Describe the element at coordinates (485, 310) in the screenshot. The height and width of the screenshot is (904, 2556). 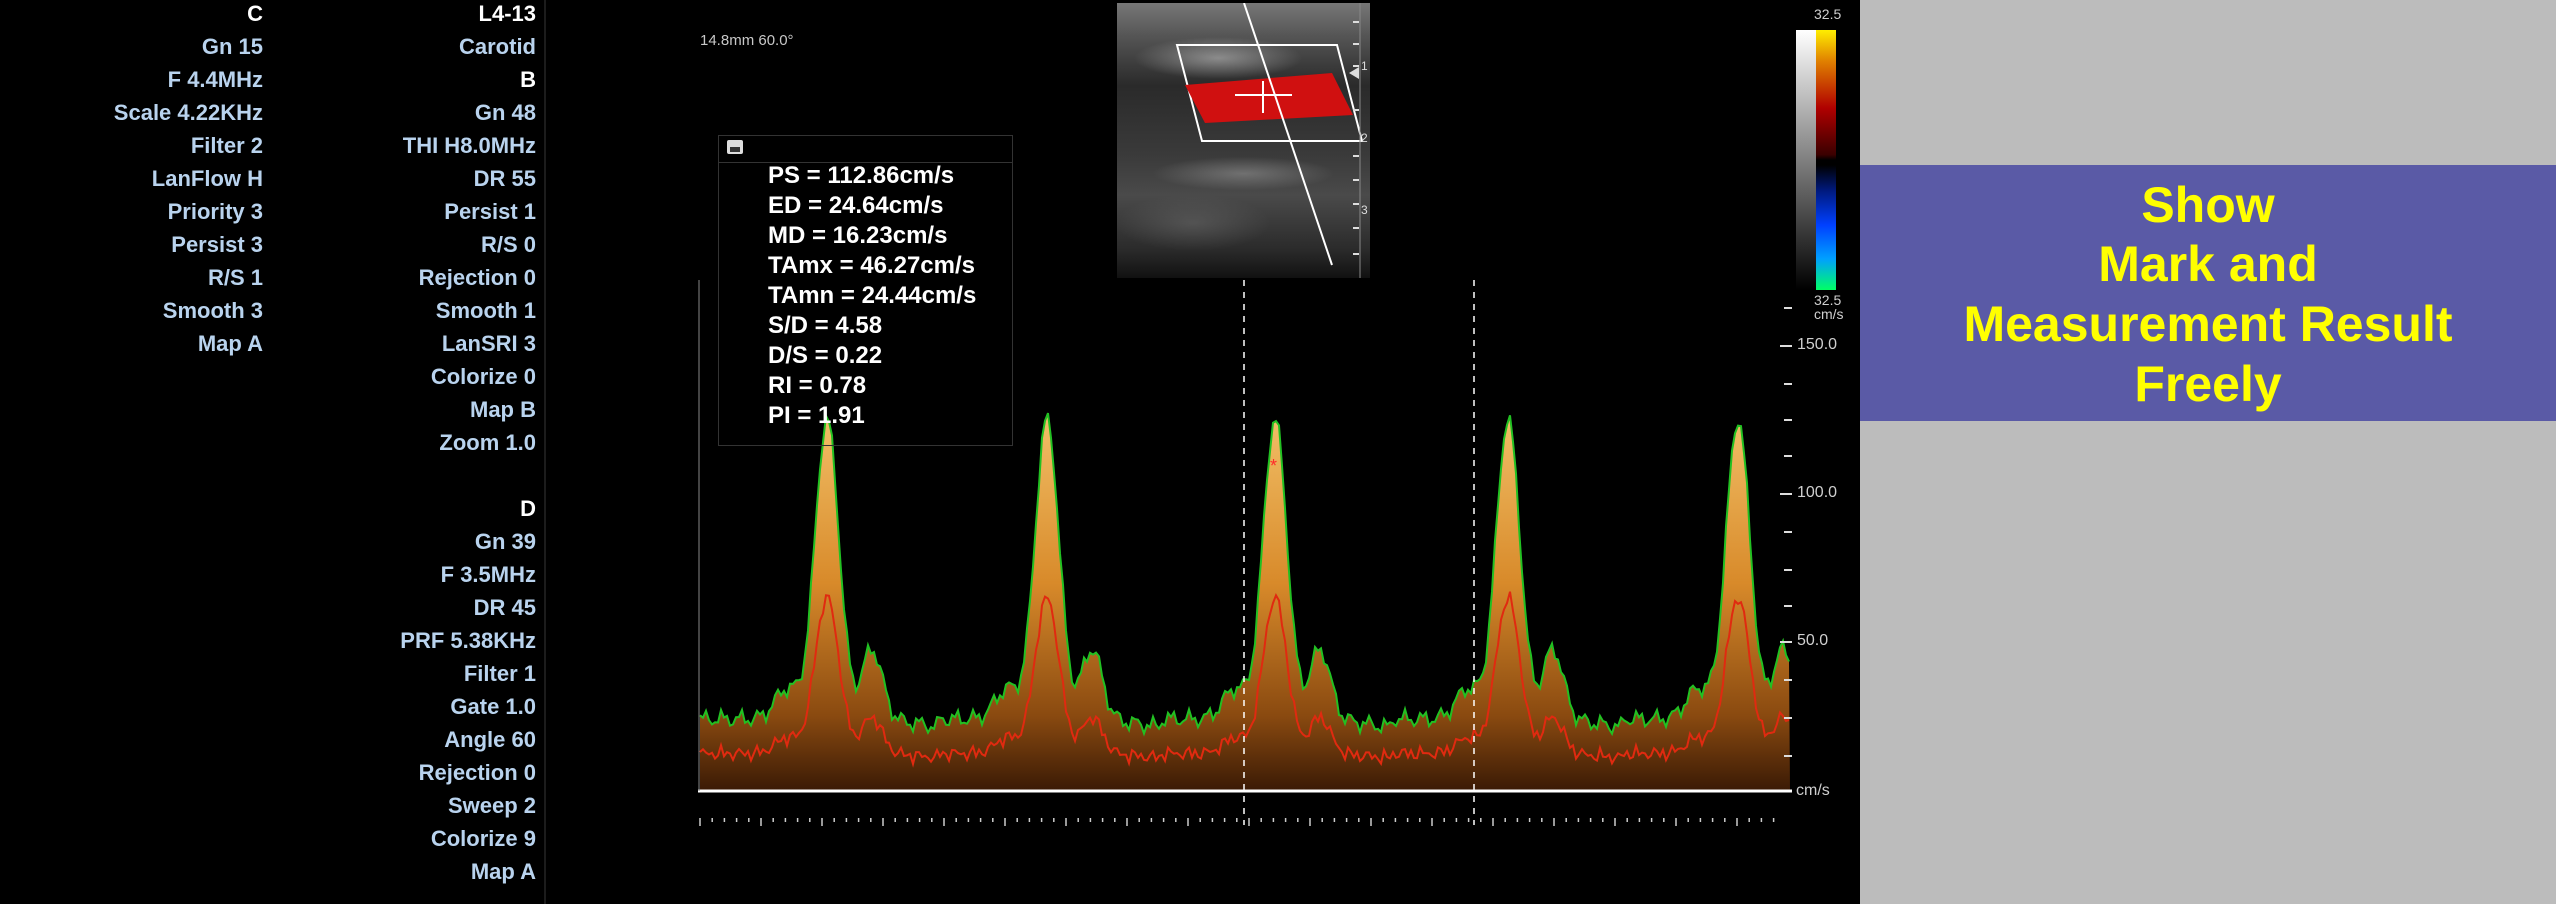
I see `param-b-smooth: Smooth 1` at that location.